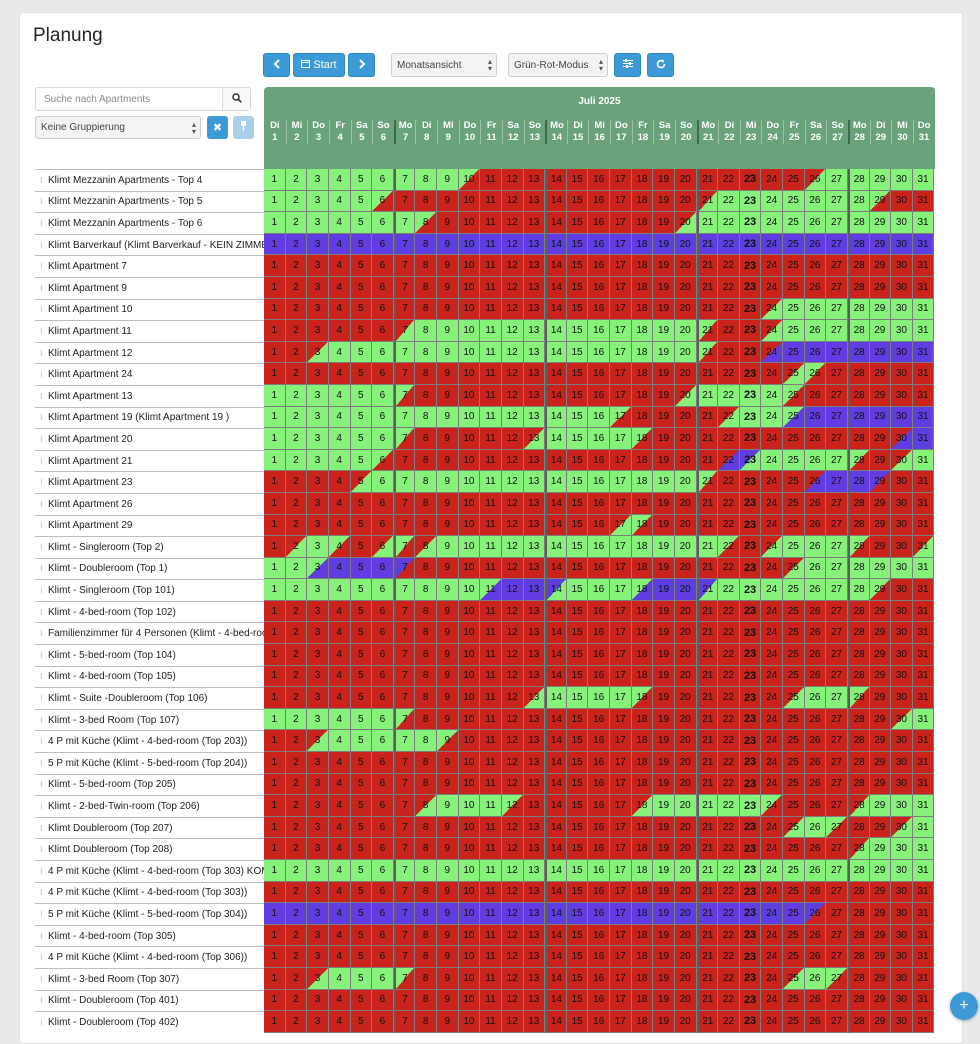  I want to click on apartment-row: ⌇ Klimt - 4-bed-room (Top 105), so click(149, 676).